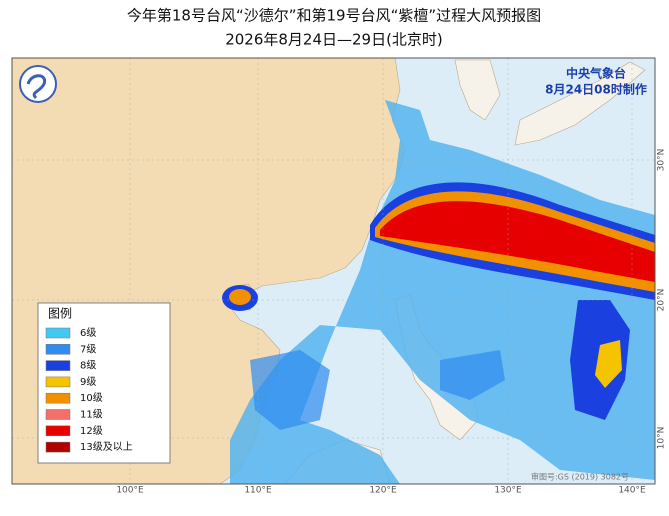 The height and width of the screenshot is (516, 669). I want to click on longitude-label: 110°E, so click(258, 491).